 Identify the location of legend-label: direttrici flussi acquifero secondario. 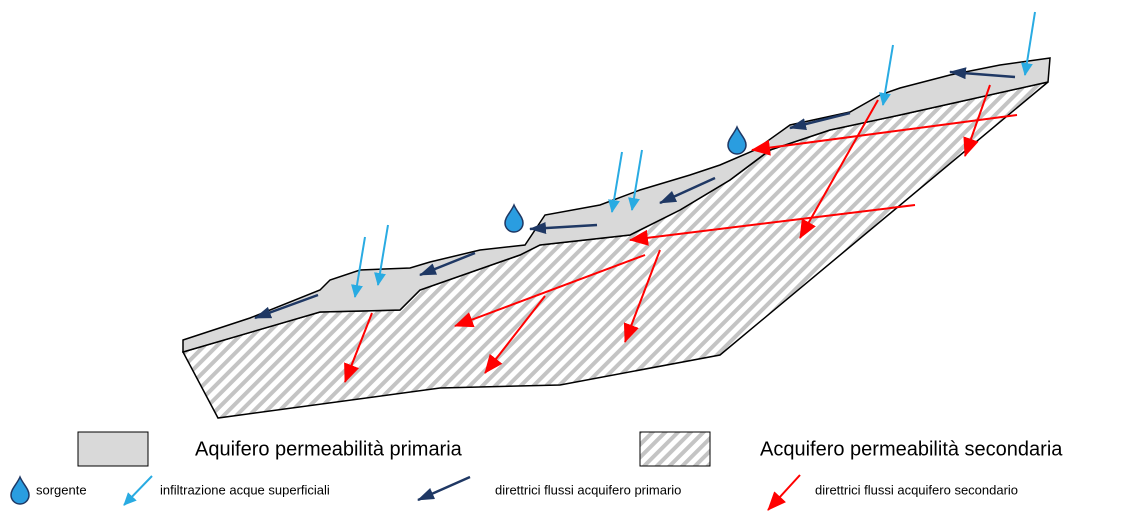
(916, 489).